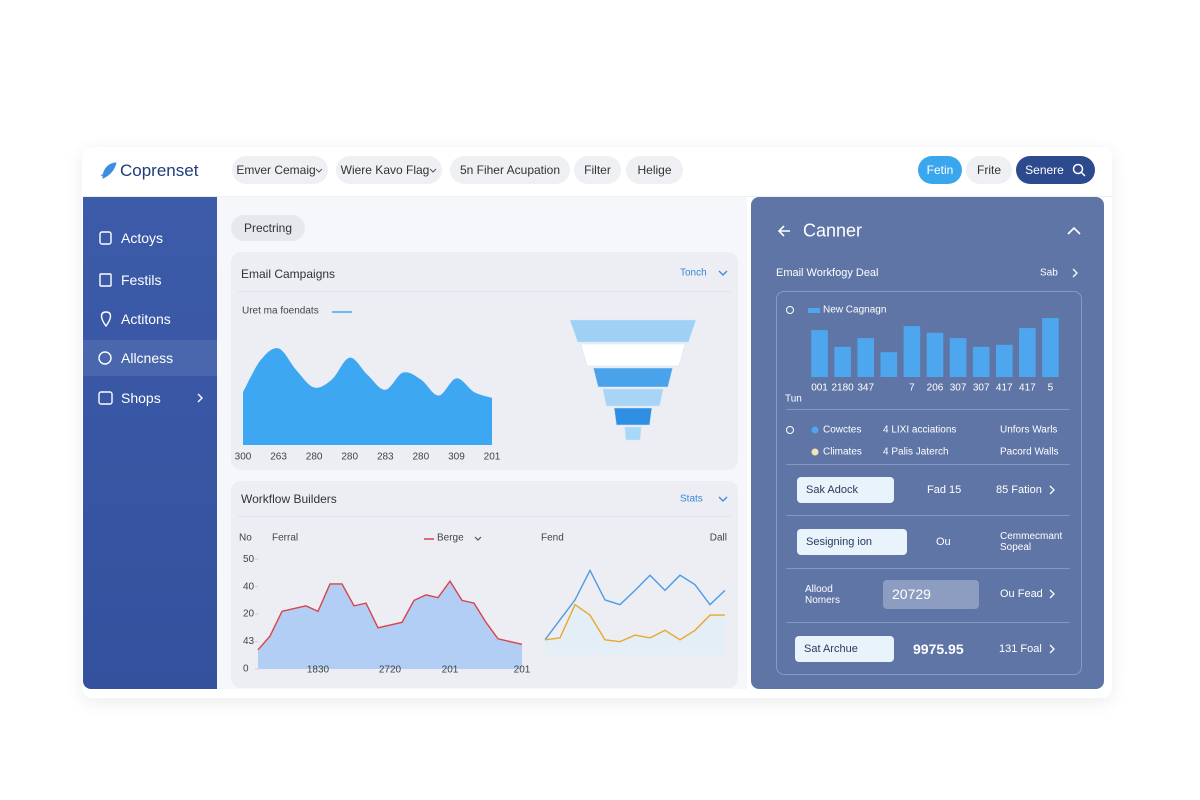 The image size is (1200, 800). I want to click on button: Frite, so click(989, 170).